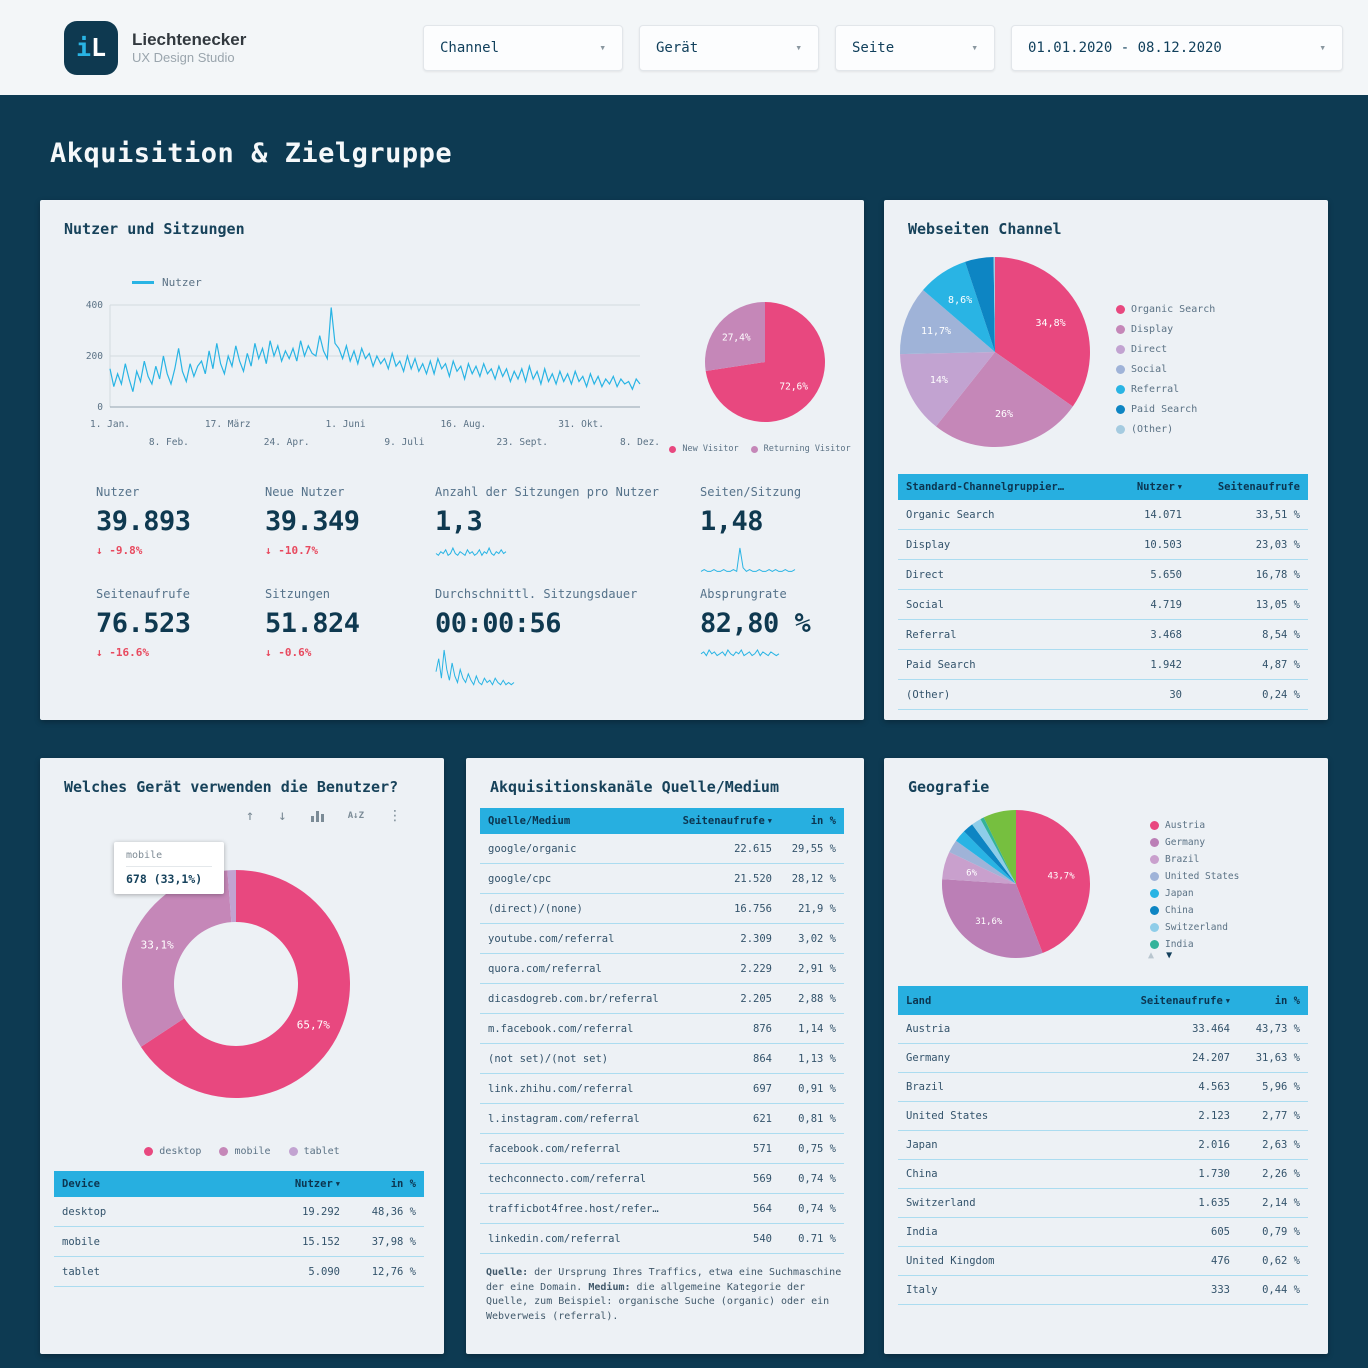 Image resolution: width=1368 pixels, height=1368 pixels. I want to click on table-row: desktop 19.292 48,36 %, so click(239, 1212).